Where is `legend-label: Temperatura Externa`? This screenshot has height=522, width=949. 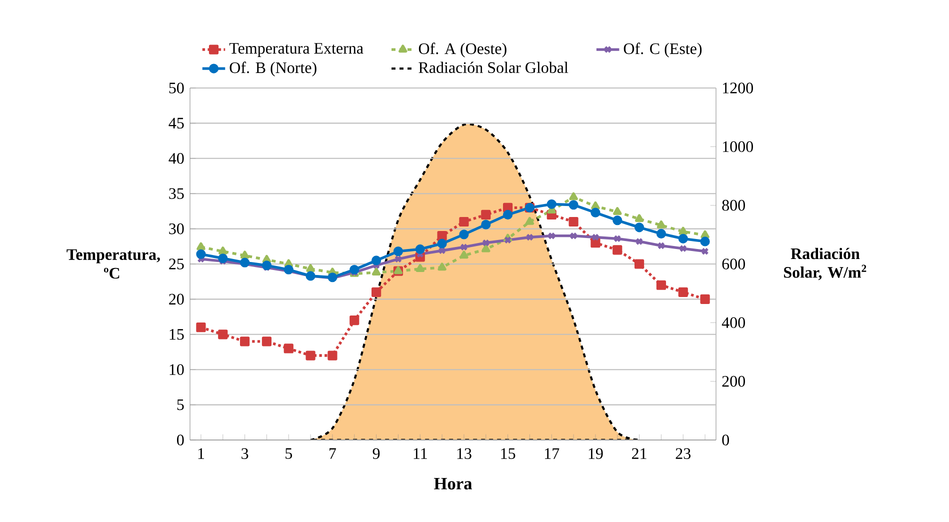 legend-label: Temperatura Externa is located at coordinates (296, 50).